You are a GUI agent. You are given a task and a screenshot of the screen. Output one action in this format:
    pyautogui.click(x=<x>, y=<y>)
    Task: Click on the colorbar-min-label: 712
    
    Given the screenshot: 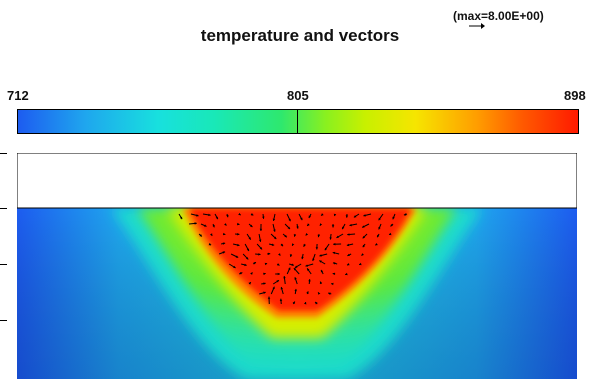 What is the action you would take?
    pyautogui.click(x=18, y=95)
    